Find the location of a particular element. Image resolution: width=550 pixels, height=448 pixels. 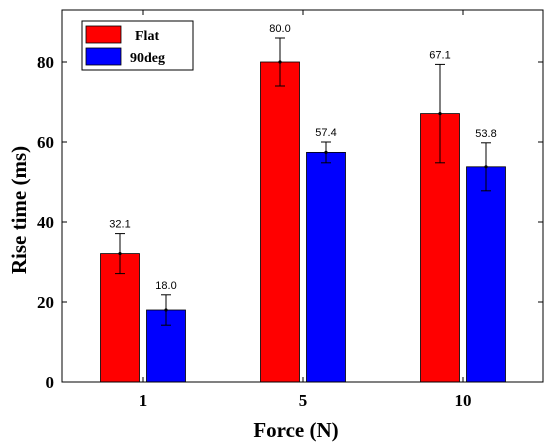

legend-label-flat: Flat is located at coordinates (147, 36).